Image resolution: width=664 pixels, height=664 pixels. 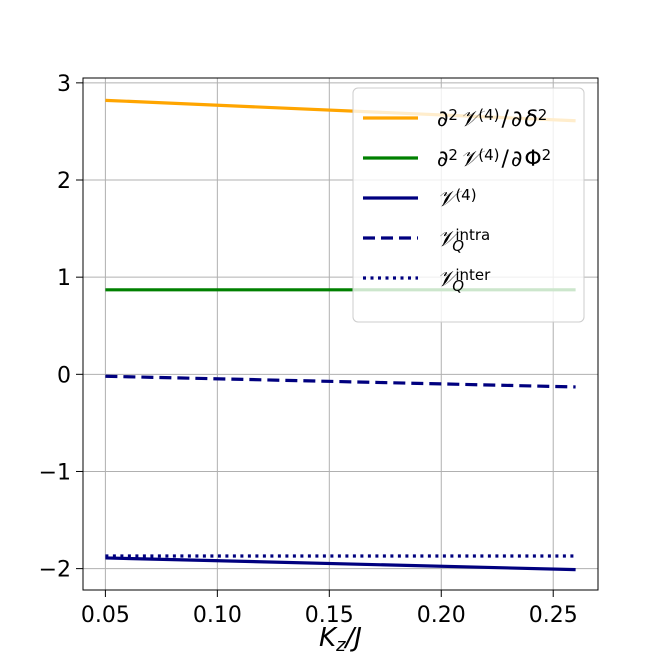 What do you see at coordinates (55, 570) in the screenshot?
I see `y-tick-label: −2` at bounding box center [55, 570].